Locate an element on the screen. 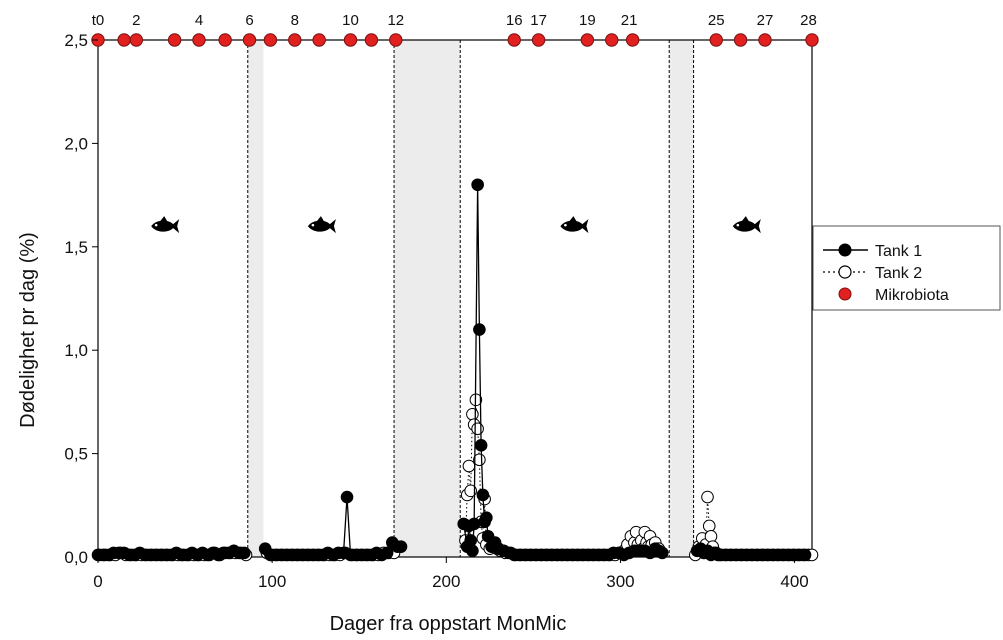 The height and width of the screenshot is (640, 1003). legend: Tank 1 Tank 2 Mikrobiota is located at coordinates (906, 268).